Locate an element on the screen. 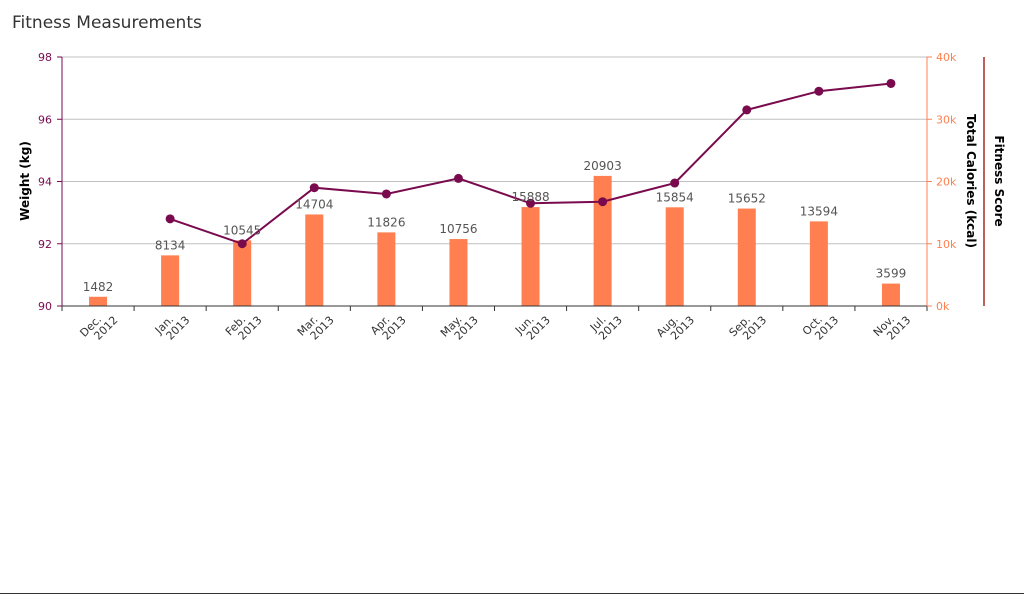  calorie-data-label: 15854 is located at coordinates (675, 197).